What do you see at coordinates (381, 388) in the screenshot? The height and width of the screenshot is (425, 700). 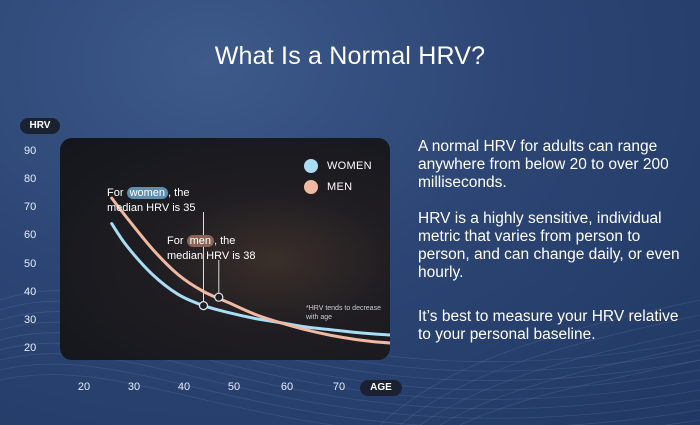 I see `x-axis-label: AGE` at bounding box center [381, 388].